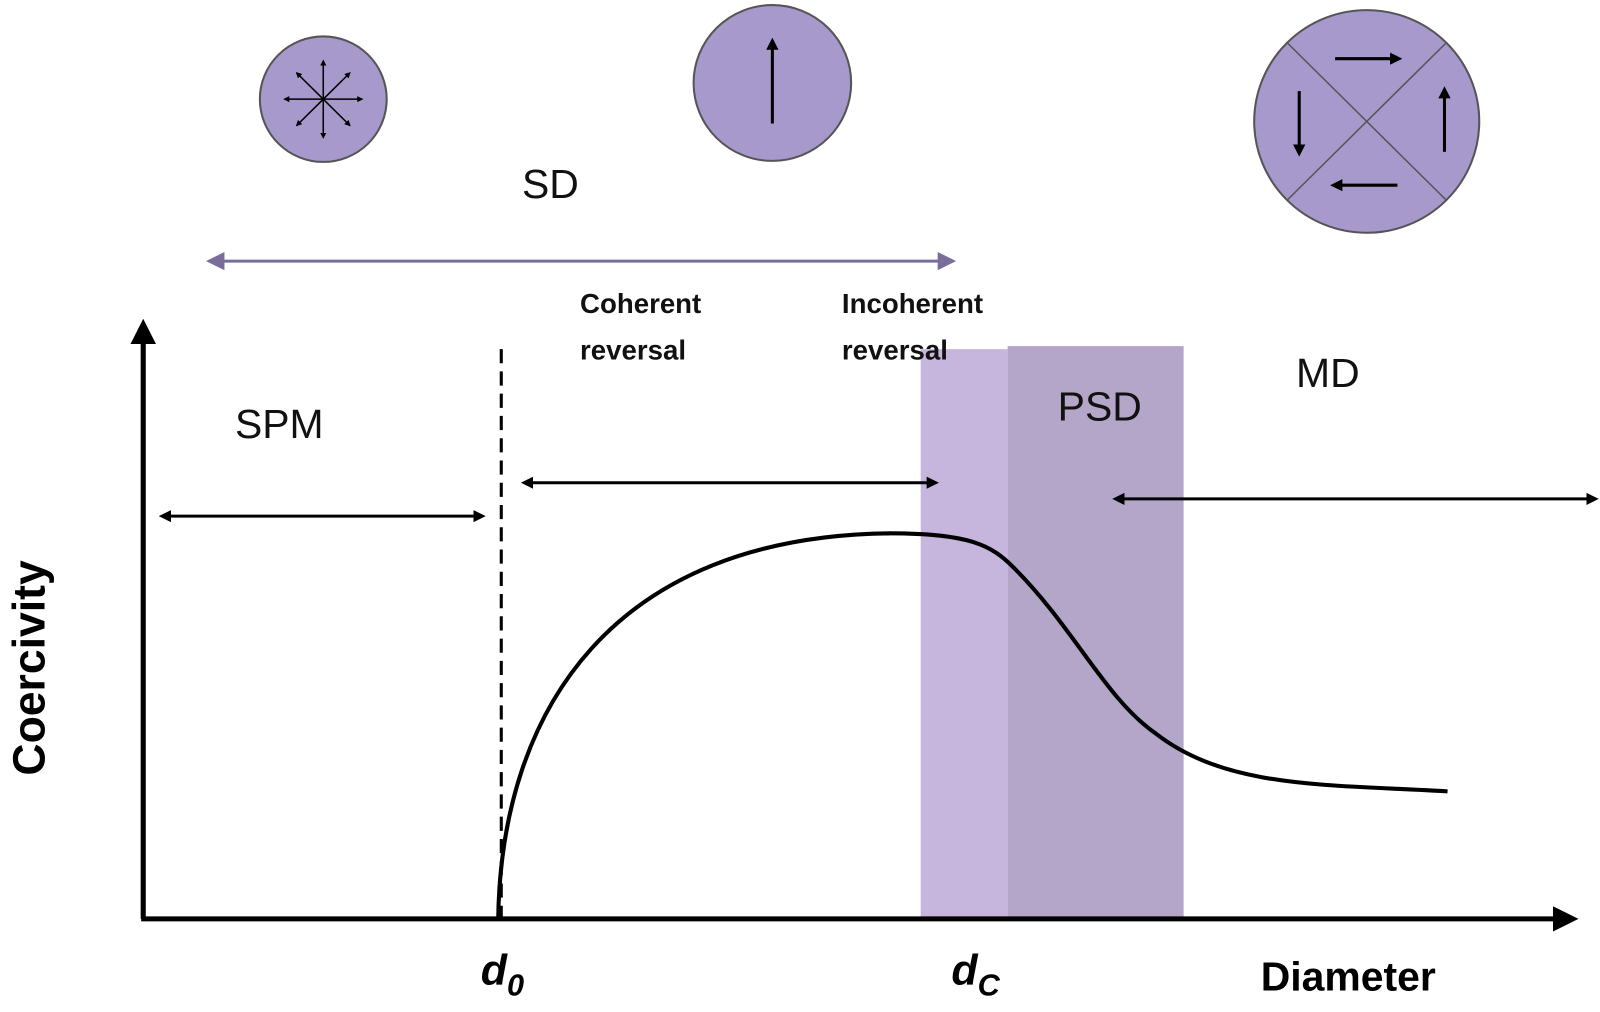  What do you see at coordinates (323, 99) in the screenshot?
I see `spm-particle` at bounding box center [323, 99].